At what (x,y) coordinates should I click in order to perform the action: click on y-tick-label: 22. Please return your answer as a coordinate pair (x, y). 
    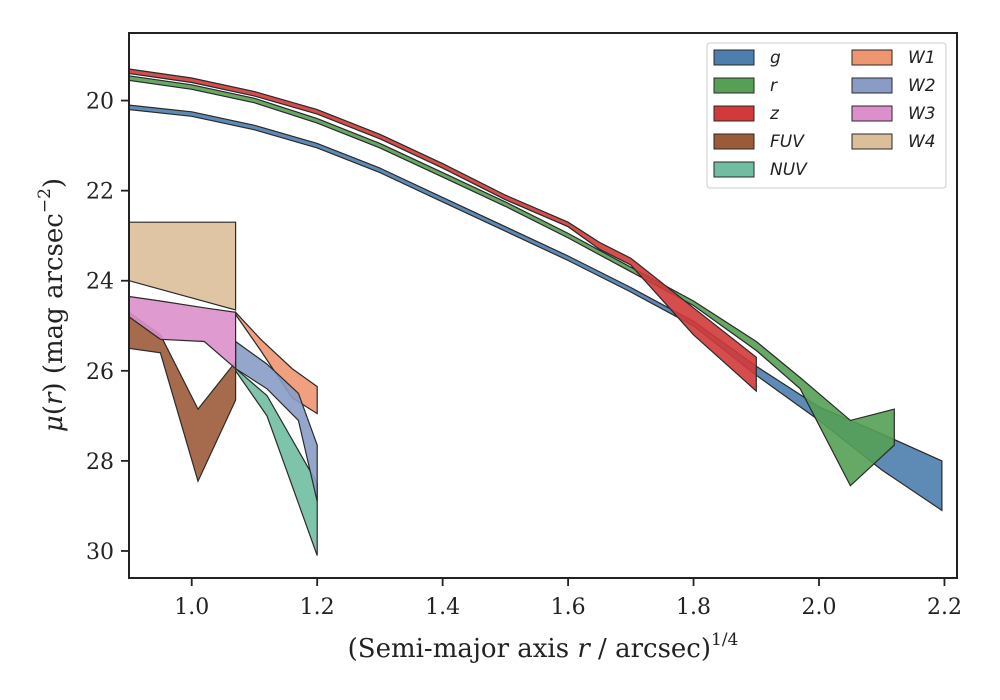
    Looking at the image, I should click on (100, 192).